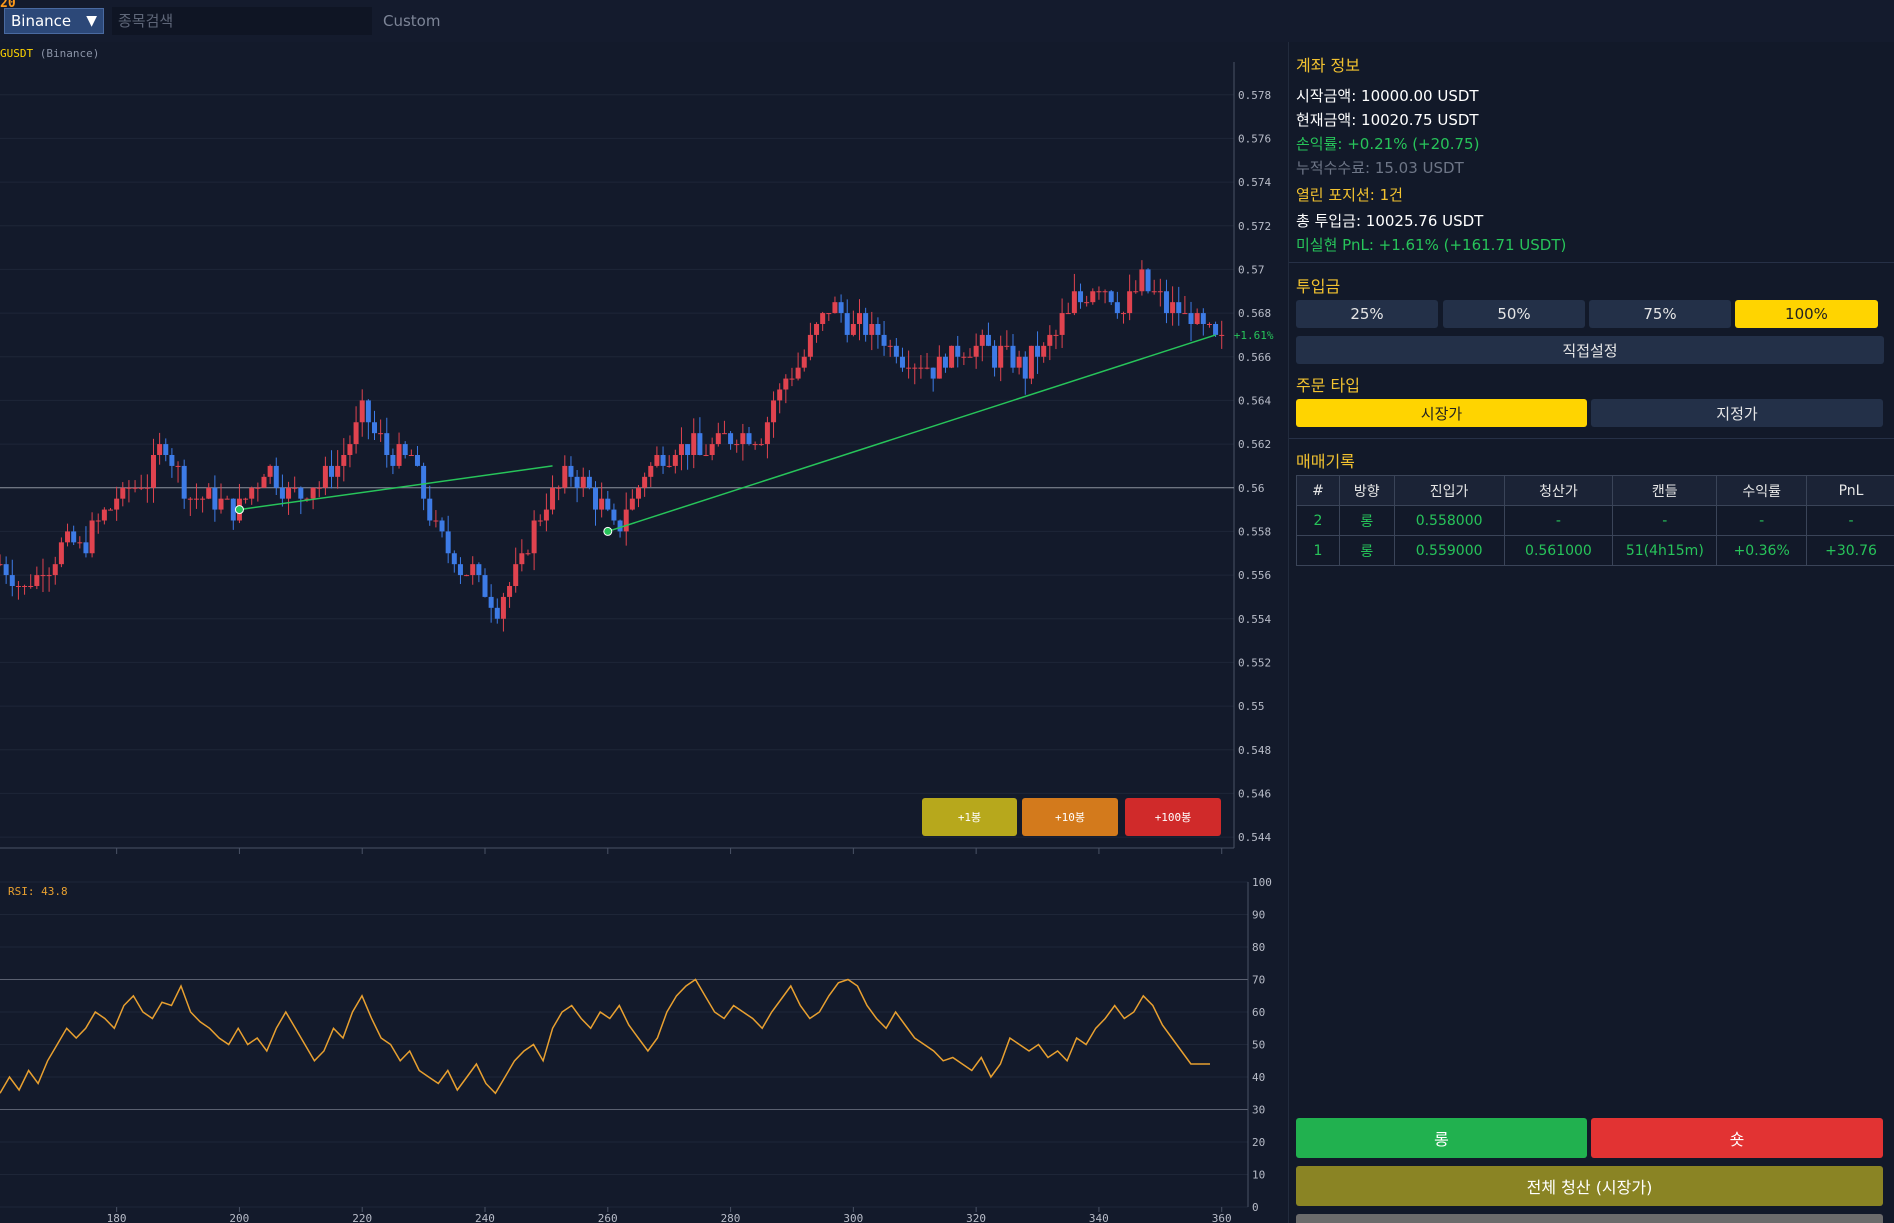  What do you see at coordinates (1254, 662) in the screenshot?
I see `y-tick-label: 0.552` at bounding box center [1254, 662].